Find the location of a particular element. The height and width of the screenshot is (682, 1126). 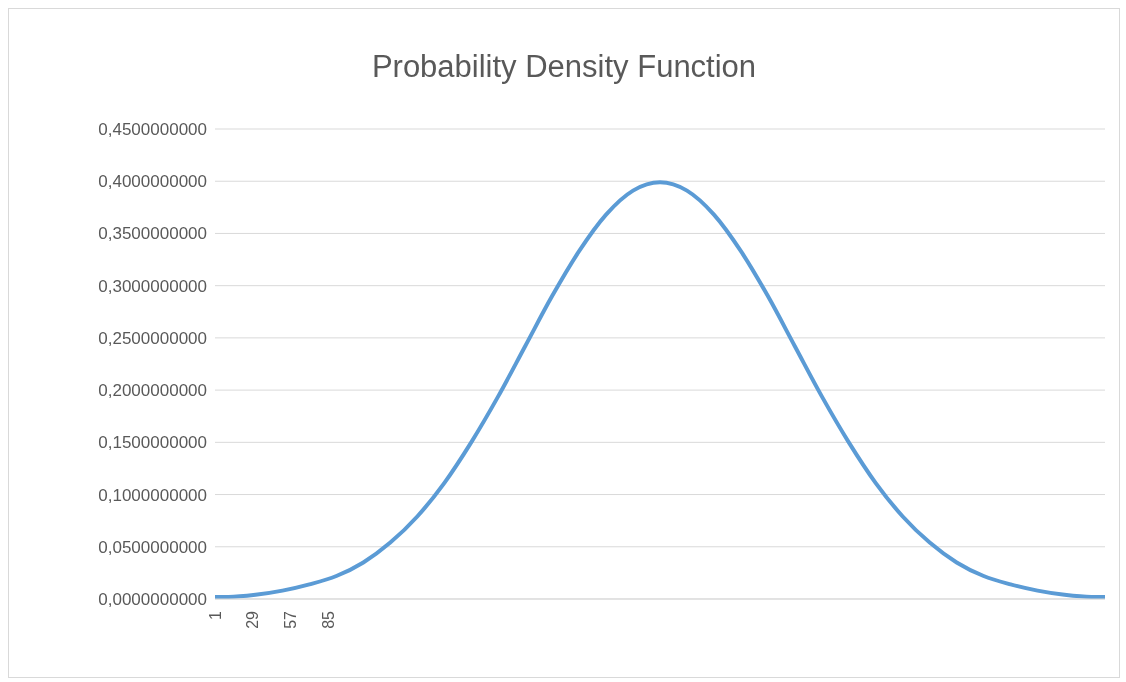

y-tick-label: 0,4000000000 is located at coordinates (152, 182).